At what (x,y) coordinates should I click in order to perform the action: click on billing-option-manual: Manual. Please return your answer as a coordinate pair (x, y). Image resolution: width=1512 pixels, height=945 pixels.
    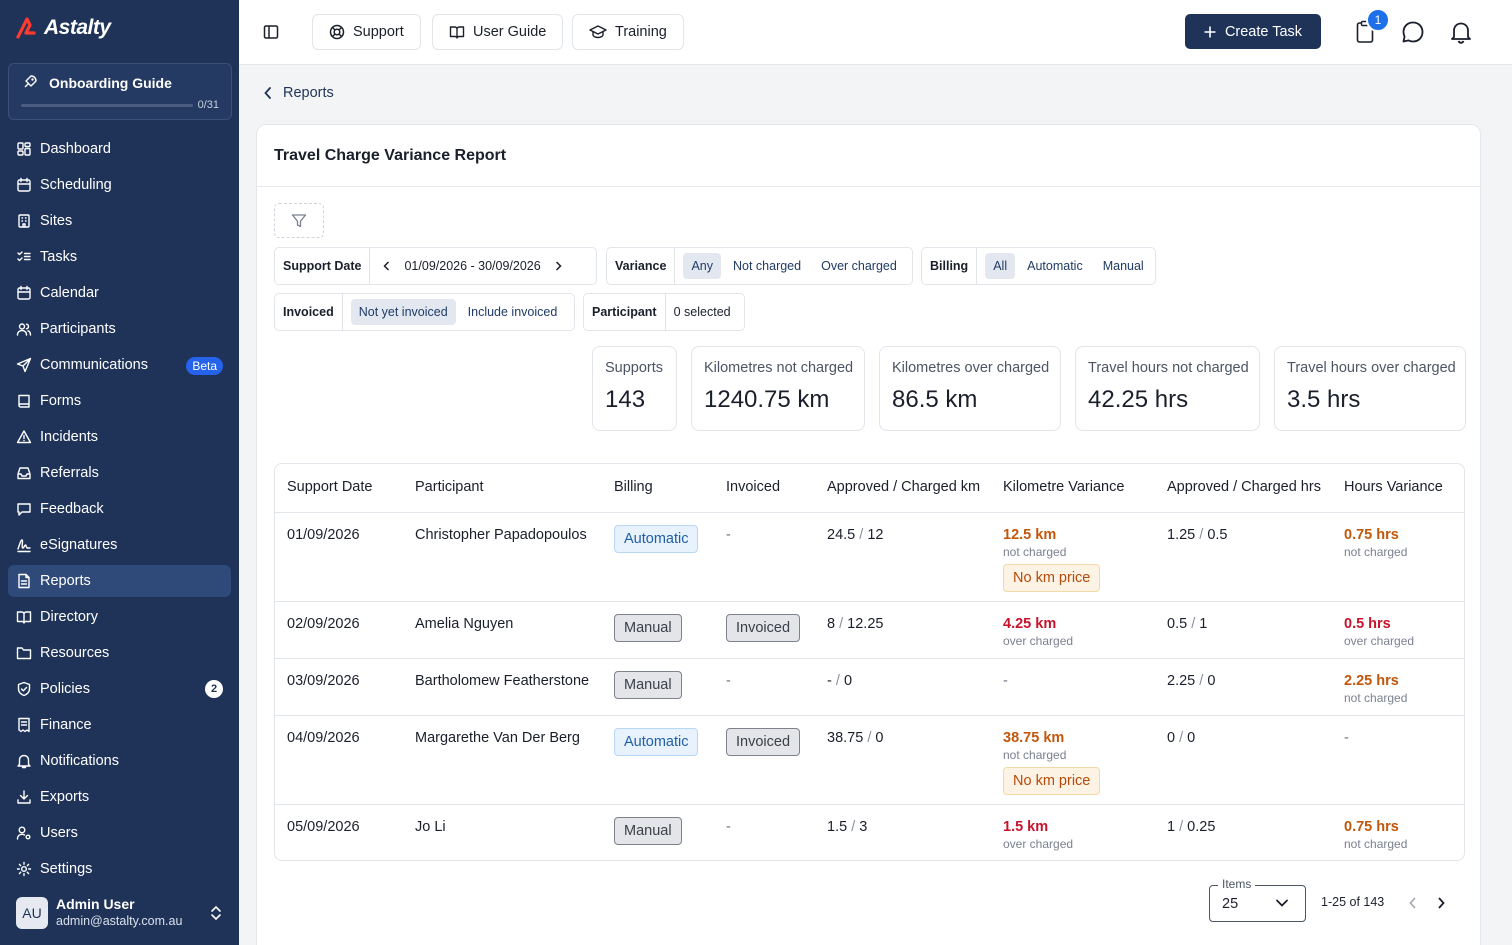
    Looking at the image, I should click on (1123, 266).